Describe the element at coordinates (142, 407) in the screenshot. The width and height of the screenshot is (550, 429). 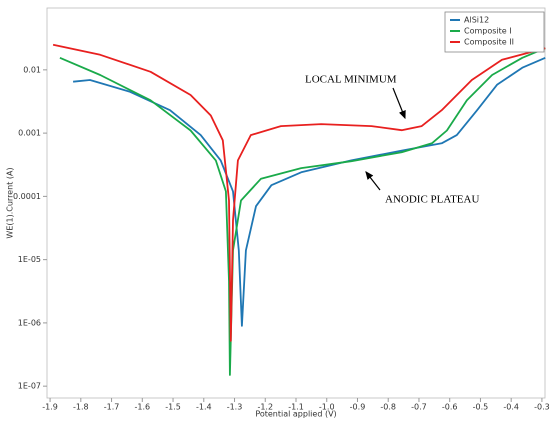
I see `x-tick-label: -1.6` at that location.